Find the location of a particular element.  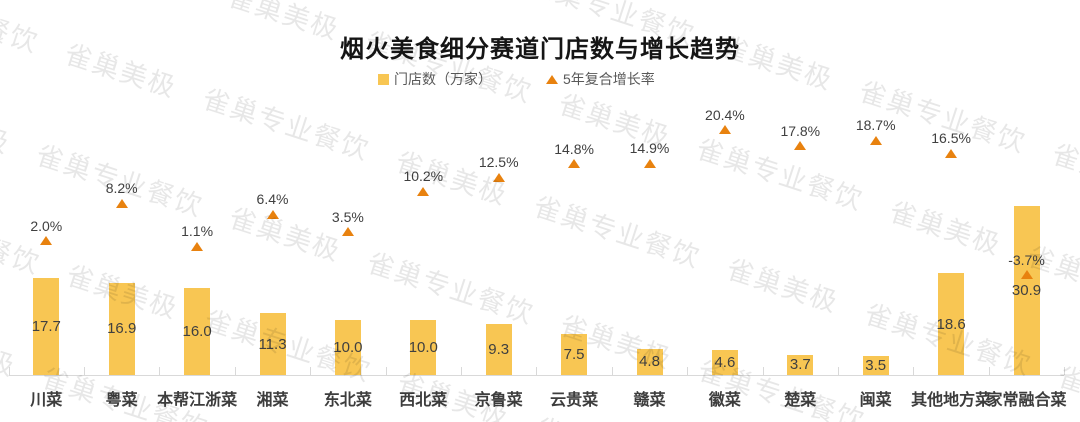

x-axis-label: 京鲁菜 is located at coordinates (498, 400).